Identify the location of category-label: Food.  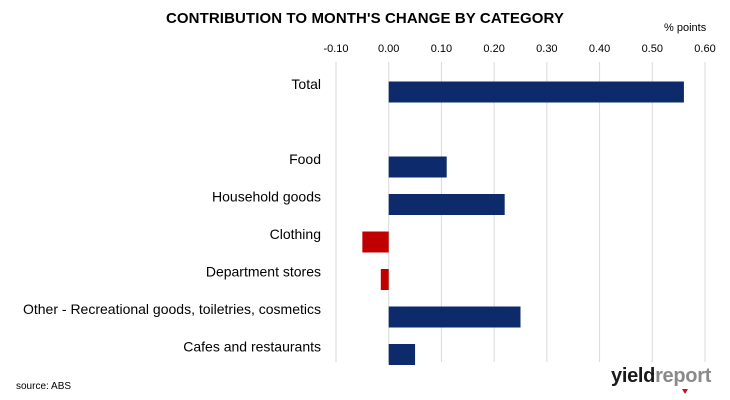
(305, 159).